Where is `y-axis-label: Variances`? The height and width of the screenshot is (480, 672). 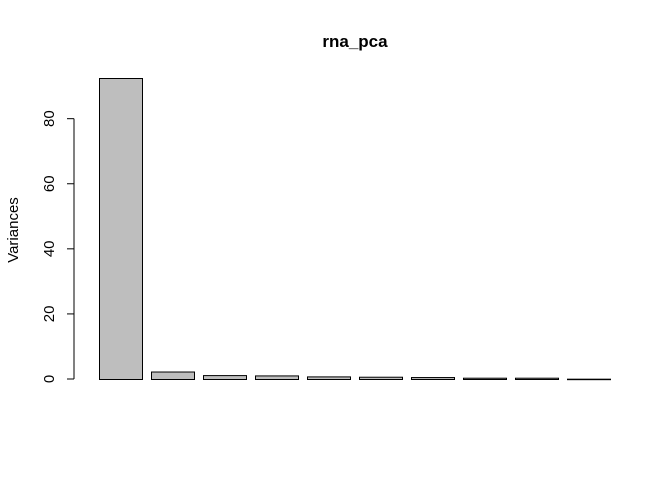
y-axis-label: Variances is located at coordinates (13, 230).